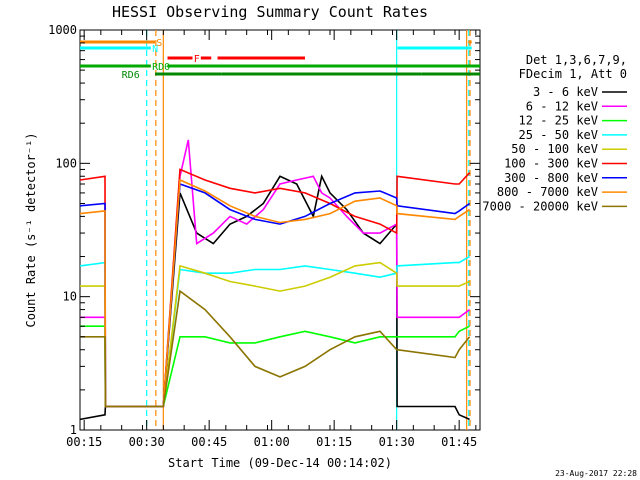 The width and height of the screenshot is (640, 480). What do you see at coordinates (551, 164) in the screenshot?
I see `legend-entry-label: 100 - 300 keV` at bounding box center [551, 164].